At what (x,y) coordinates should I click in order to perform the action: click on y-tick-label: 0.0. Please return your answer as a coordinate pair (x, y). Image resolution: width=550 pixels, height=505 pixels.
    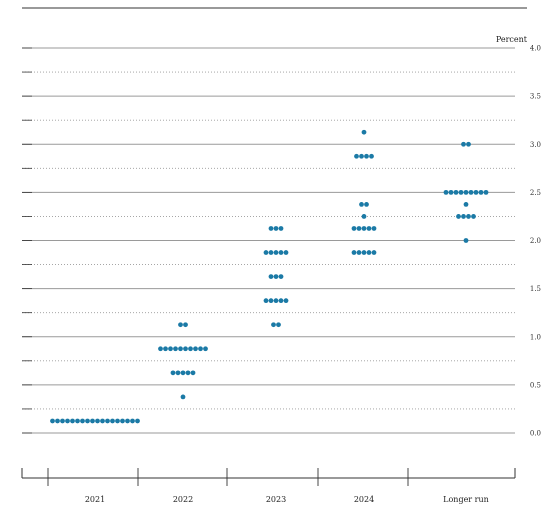
    Looking at the image, I should click on (535, 434).